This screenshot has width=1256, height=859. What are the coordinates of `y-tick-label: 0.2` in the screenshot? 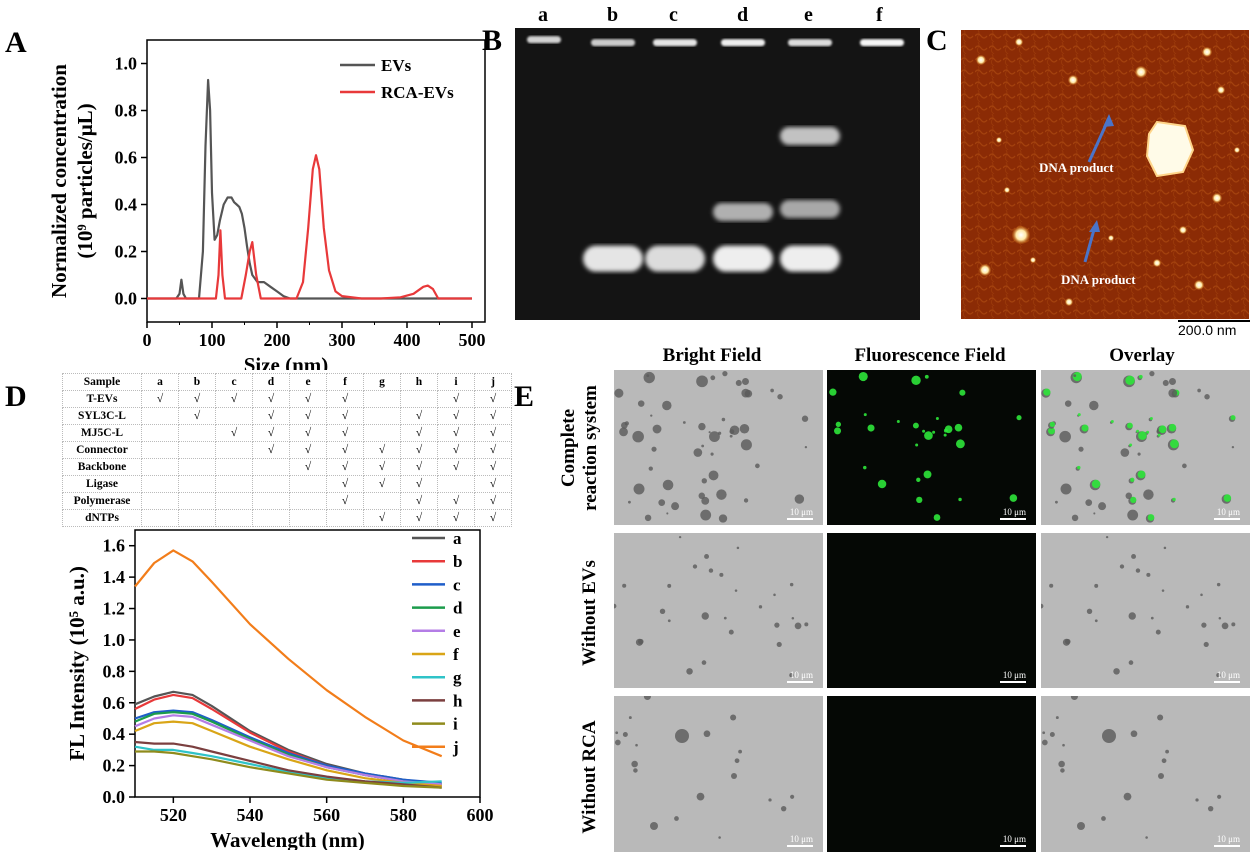 It's located at (126, 252).